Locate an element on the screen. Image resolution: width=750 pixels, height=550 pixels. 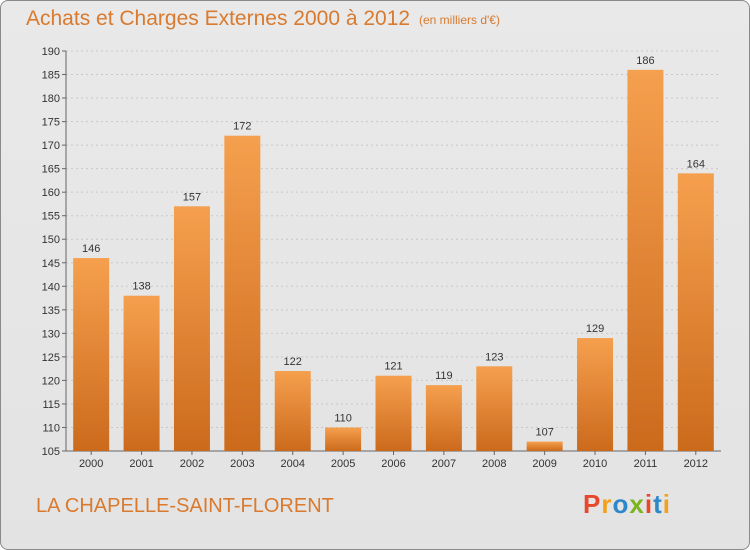
bar-value-label: 121 is located at coordinates (393, 367).